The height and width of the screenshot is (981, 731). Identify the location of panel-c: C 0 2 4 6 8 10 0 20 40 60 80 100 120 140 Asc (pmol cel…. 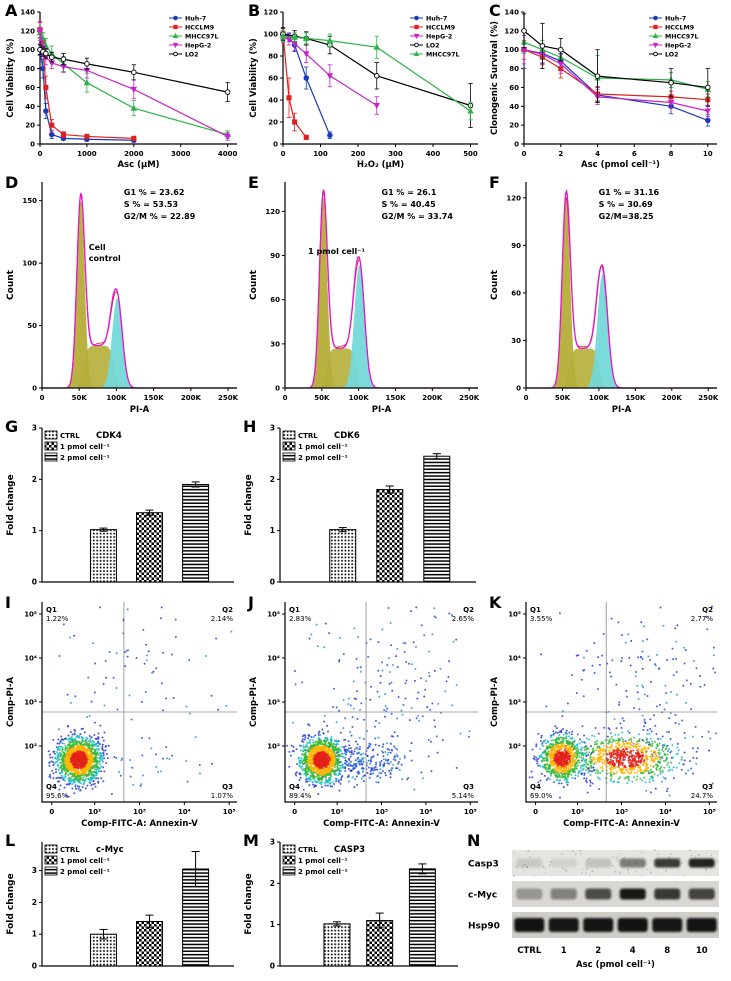
(607, 86).